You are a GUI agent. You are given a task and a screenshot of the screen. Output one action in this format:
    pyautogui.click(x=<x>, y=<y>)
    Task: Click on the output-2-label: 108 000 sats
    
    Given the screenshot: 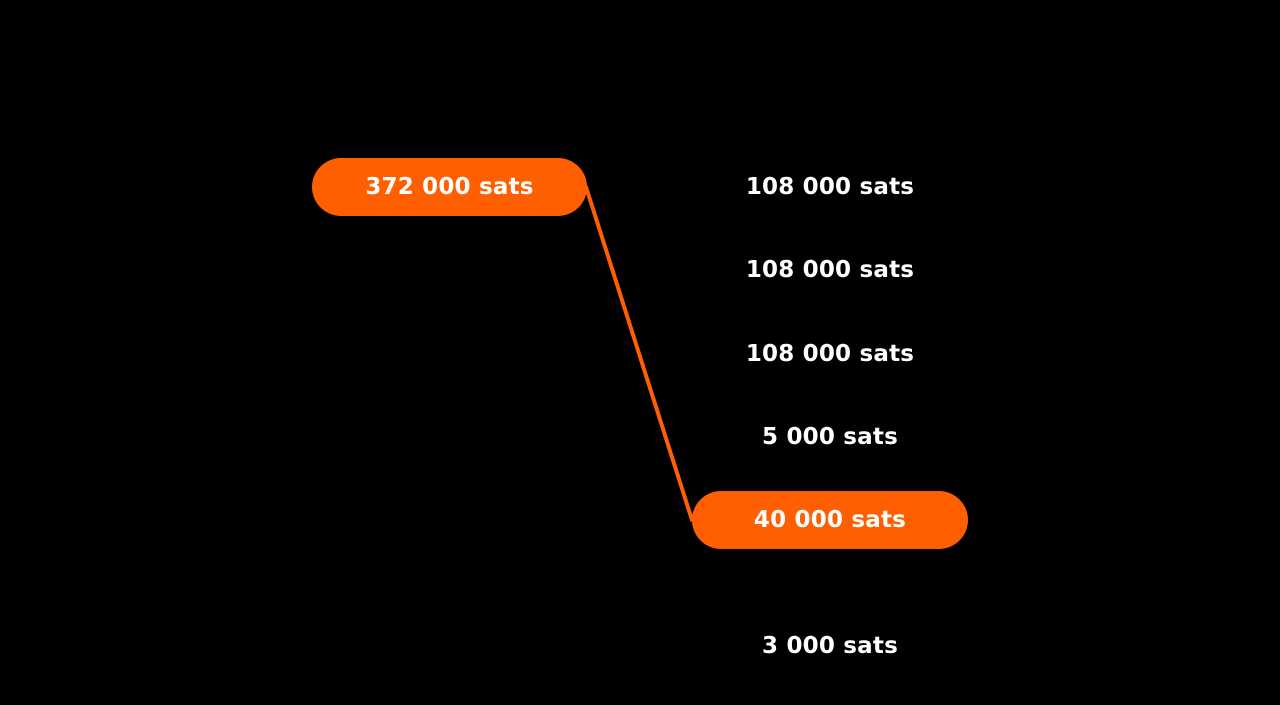 What is the action you would take?
    pyautogui.click(x=830, y=270)
    